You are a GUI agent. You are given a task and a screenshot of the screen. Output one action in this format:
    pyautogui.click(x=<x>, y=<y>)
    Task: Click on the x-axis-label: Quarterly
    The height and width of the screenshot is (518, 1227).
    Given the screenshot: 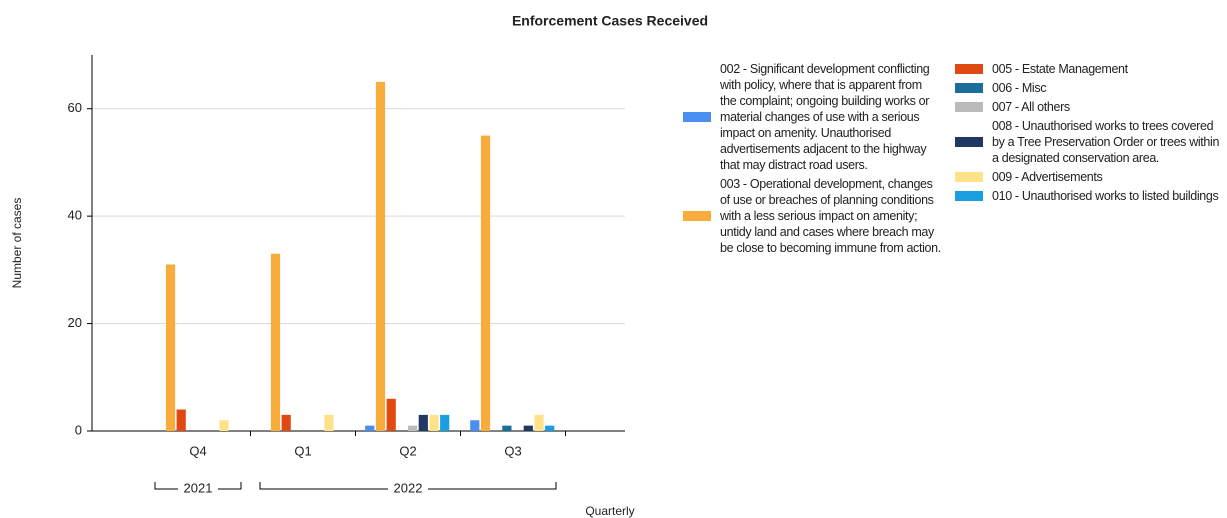 What is the action you would take?
    pyautogui.click(x=609, y=511)
    